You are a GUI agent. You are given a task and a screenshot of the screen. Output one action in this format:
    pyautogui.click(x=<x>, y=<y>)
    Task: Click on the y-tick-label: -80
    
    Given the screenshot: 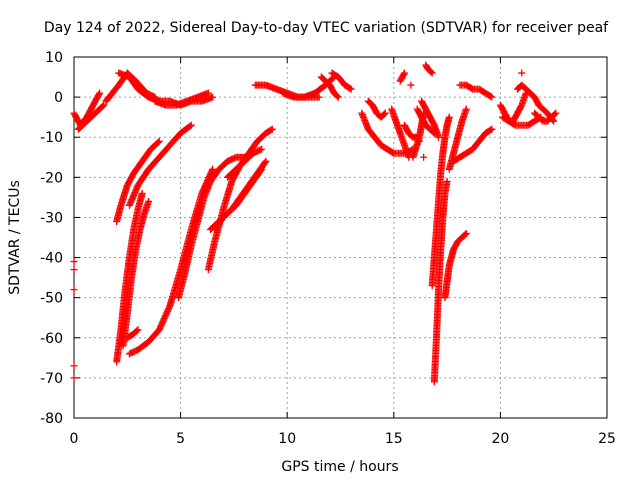 What is the action you would take?
    pyautogui.click(x=51, y=419)
    